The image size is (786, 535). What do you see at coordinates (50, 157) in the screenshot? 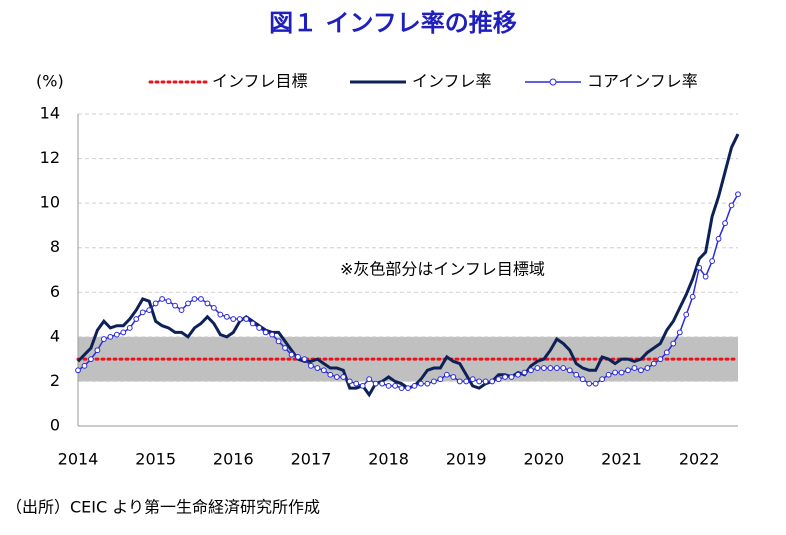
I see `y-tick-label: 12` at bounding box center [50, 157].